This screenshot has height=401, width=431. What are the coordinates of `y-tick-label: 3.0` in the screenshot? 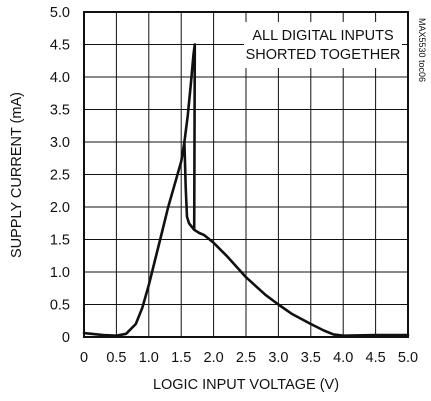 It's located at (60, 143).